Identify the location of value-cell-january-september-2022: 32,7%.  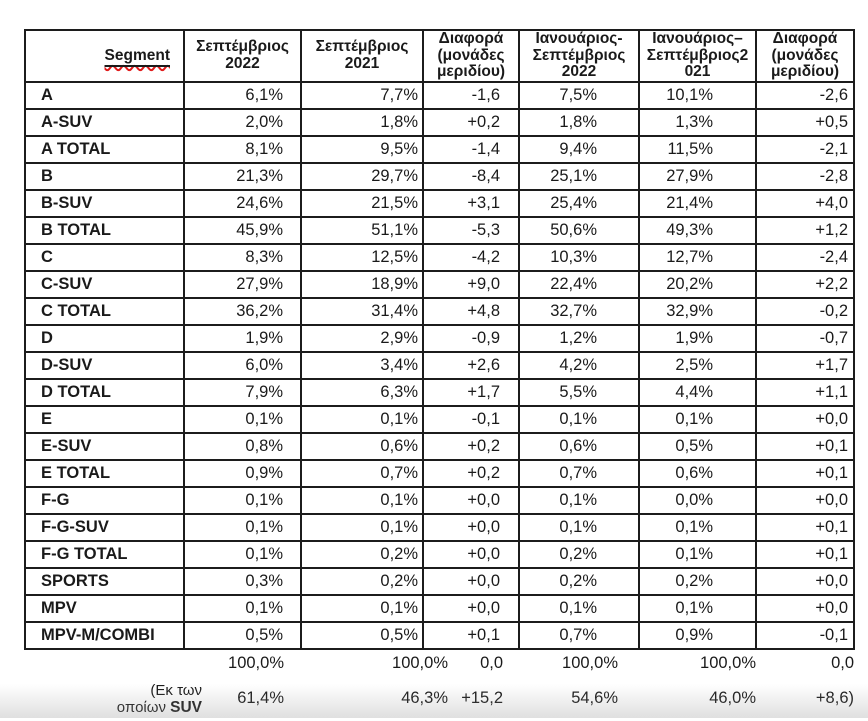
(579, 311).